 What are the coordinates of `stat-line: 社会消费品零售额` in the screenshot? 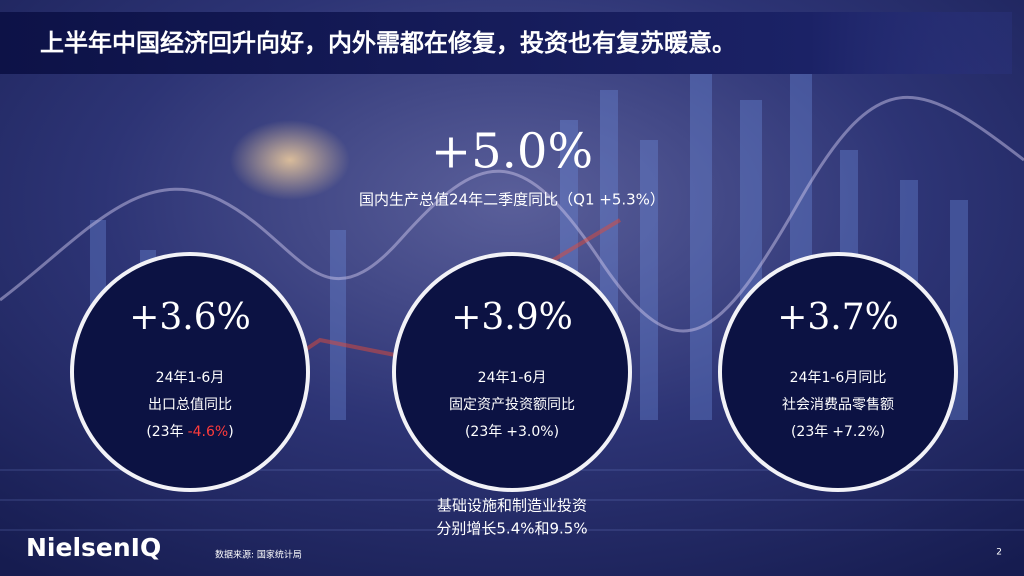 It's located at (838, 405).